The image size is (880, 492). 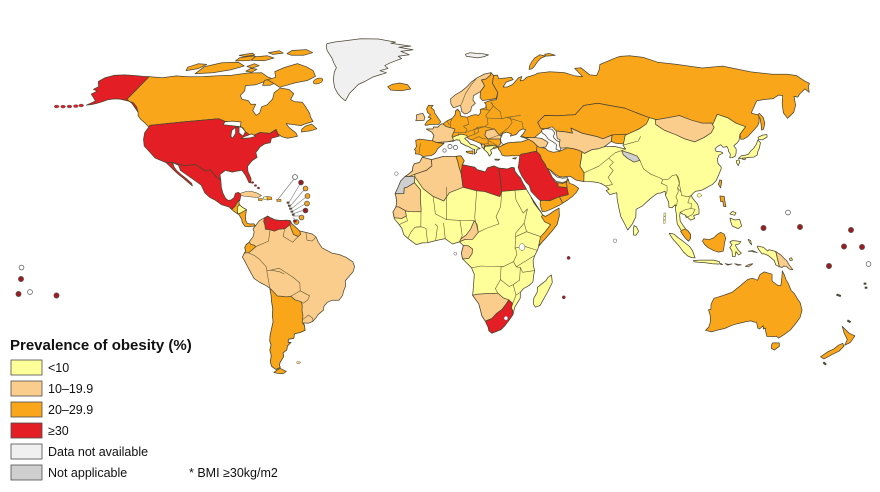 I want to click on svg-text: Prevalence of obesity (%), so click(x=101, y=345).